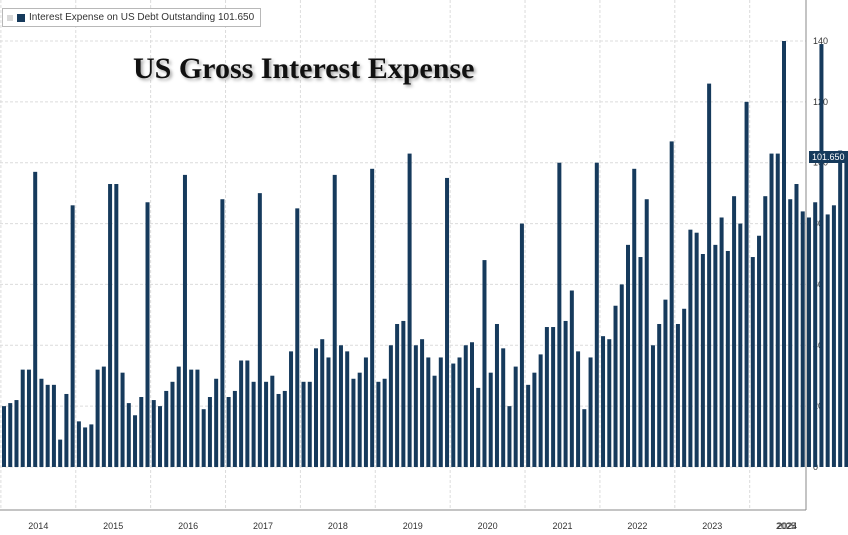 This screenshot has height=535, width=848. What do you see at coordinates (338, 526) in the screenshot?
I see `x-tick-label: 2018` at bounding box center [338, 526].